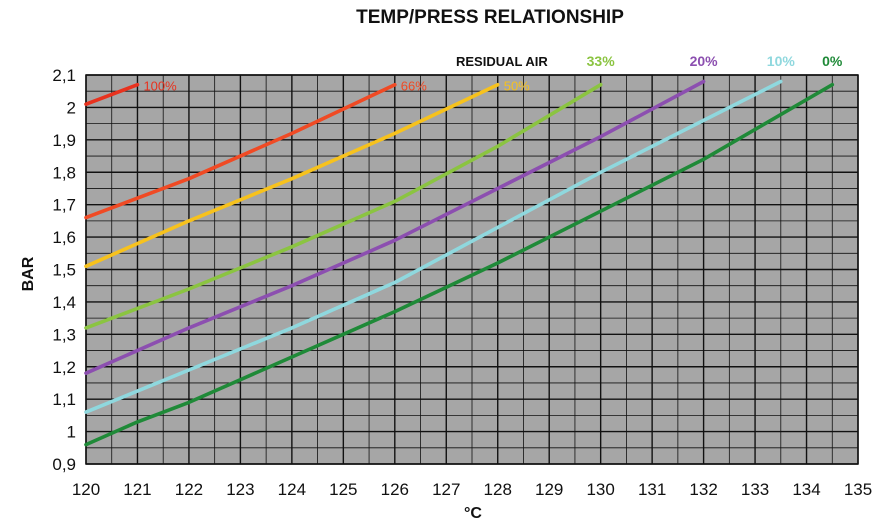  I want to click on y-tick-label: 1,5, so click(64, 270).